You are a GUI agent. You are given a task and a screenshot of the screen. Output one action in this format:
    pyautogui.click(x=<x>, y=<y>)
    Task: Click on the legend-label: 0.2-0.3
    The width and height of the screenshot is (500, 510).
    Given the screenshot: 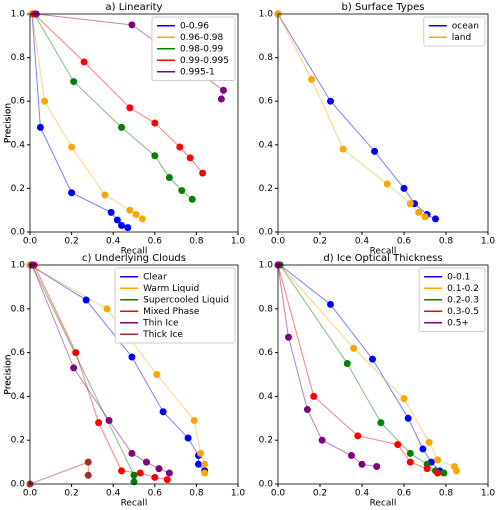 What is the action you would take?
    pyautogui.click(x=463, y=300)
    